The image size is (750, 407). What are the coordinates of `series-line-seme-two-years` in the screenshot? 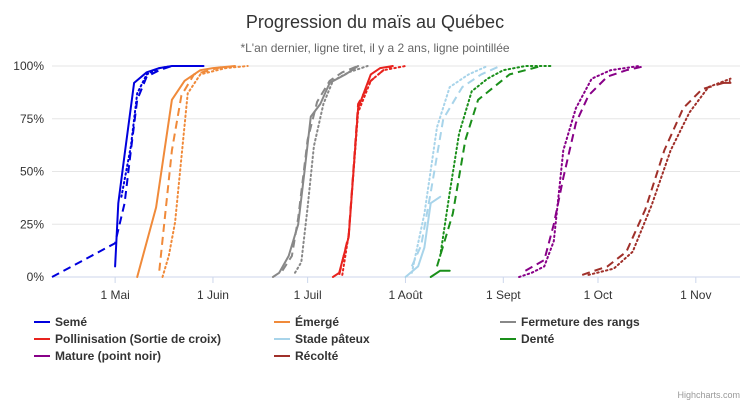 It's located at (146, 131).